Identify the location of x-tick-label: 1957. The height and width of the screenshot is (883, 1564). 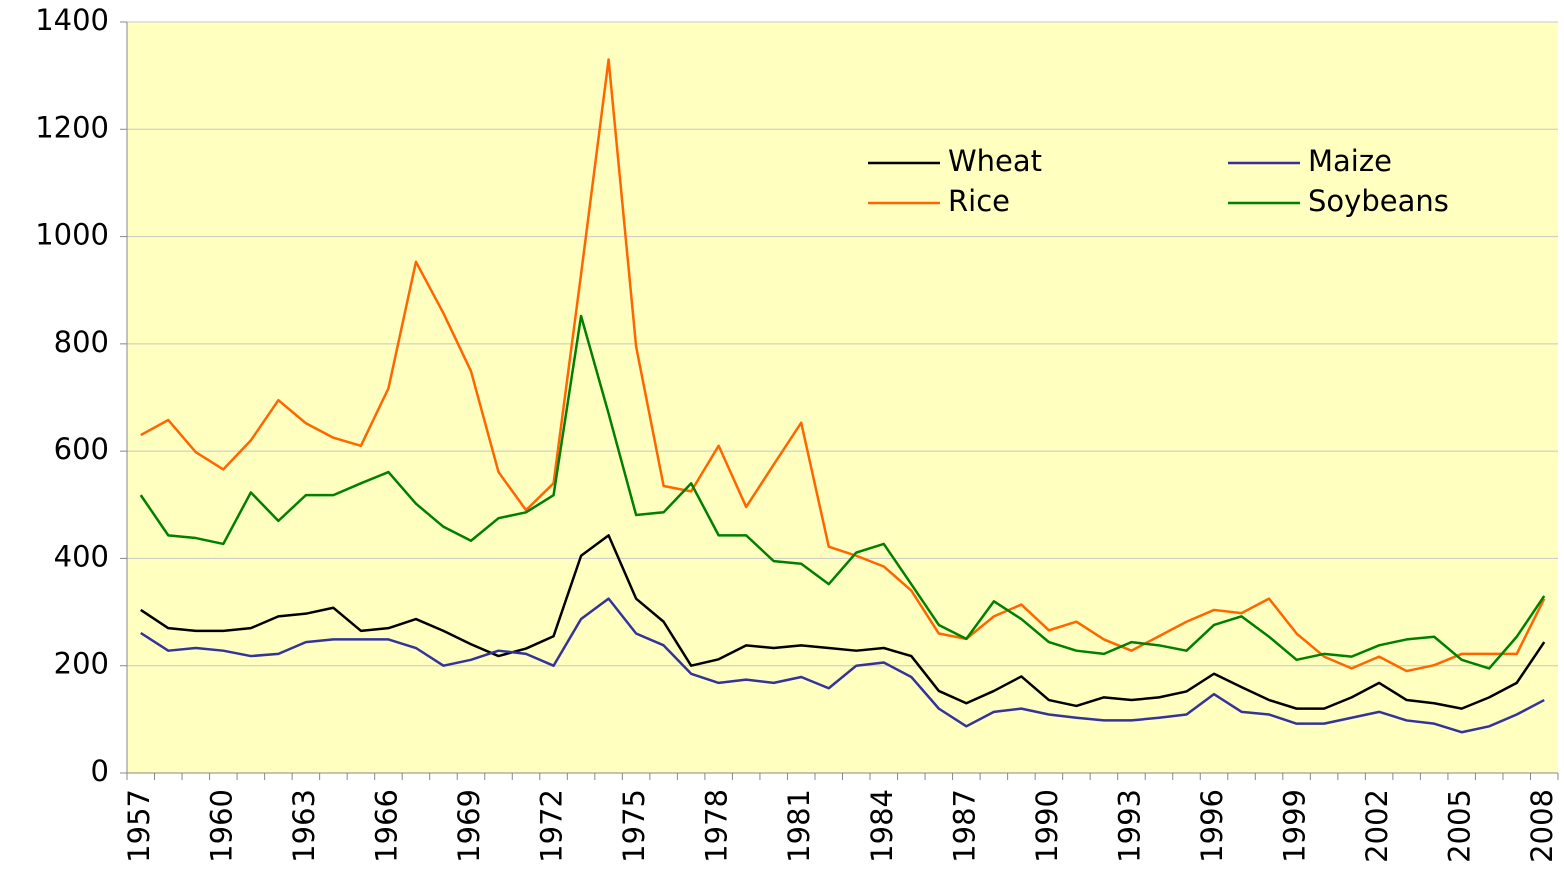
(139, 826).